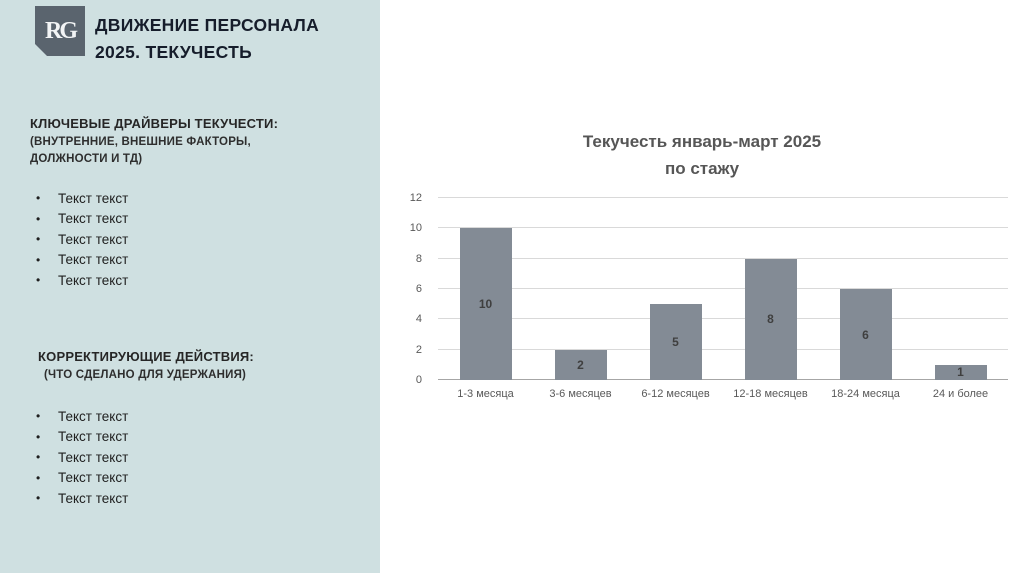 Image resolution: width=1024 pixels, height=573 pixels. Describe the element at coordinates (702, 155) in the screenshot. I see `chart-title: Текучесть январь-март 2025 по стажу` at that location.